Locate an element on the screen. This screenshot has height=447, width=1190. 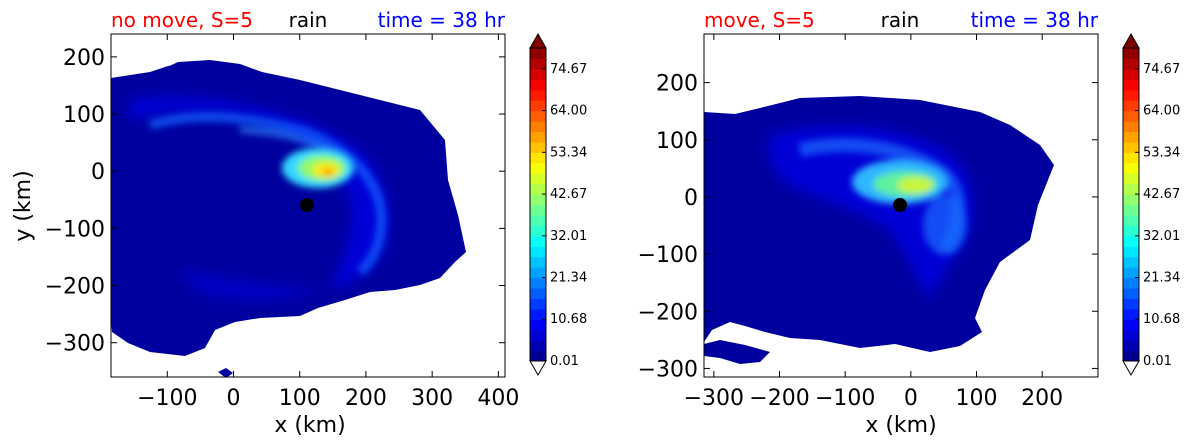
colorbar-frame is located at coordinates (1131, 204).